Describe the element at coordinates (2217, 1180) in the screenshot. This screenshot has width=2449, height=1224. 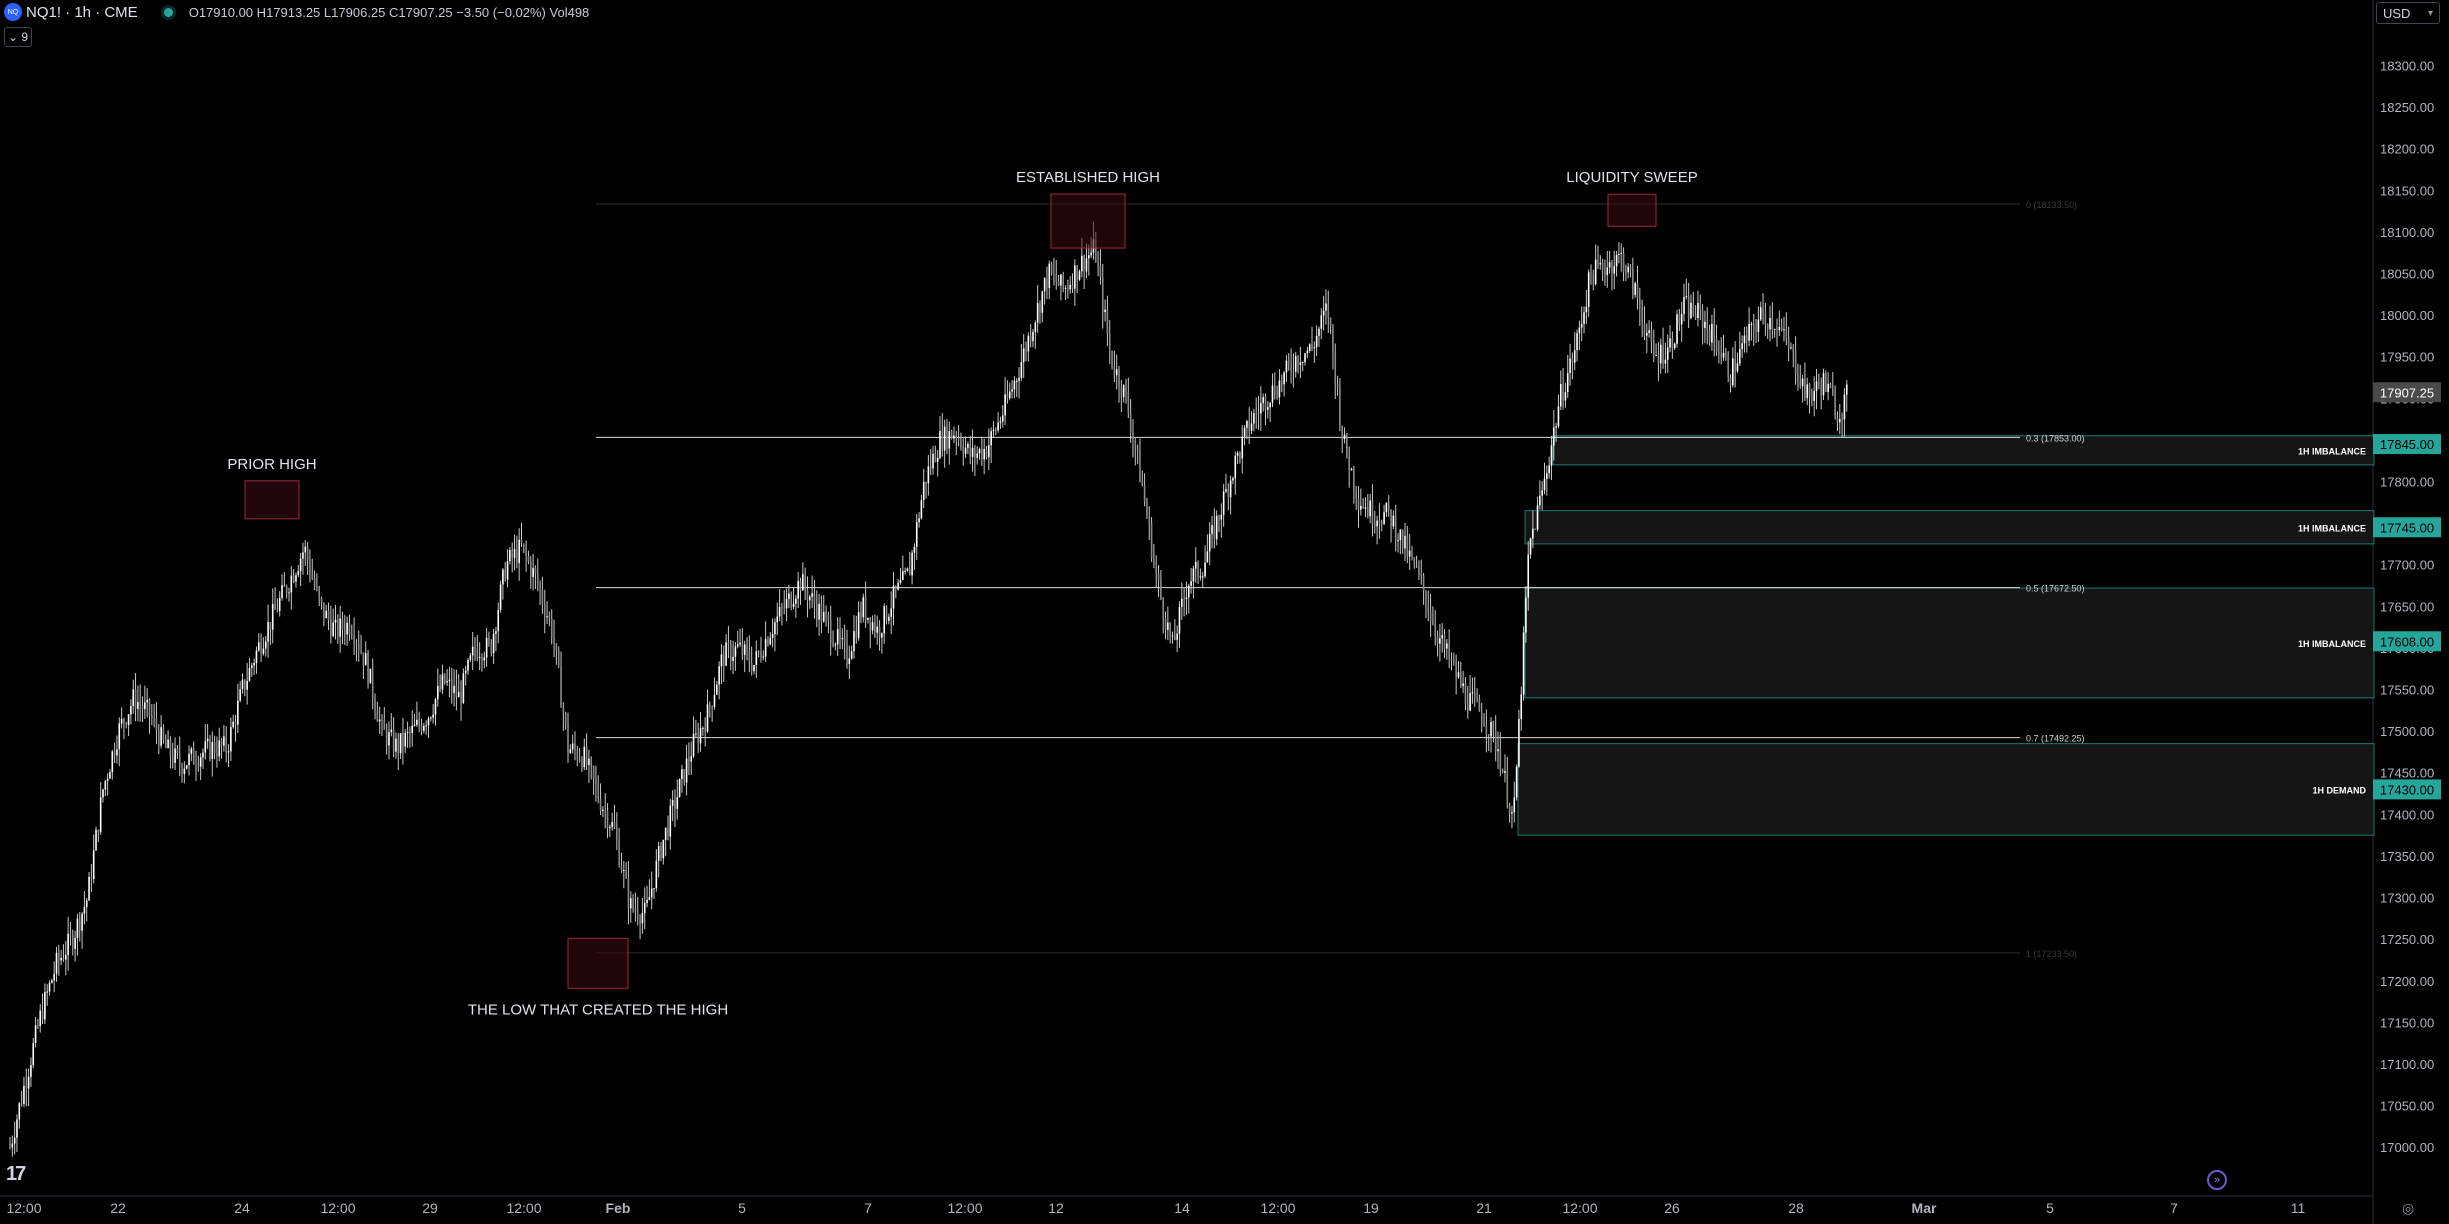
I see `scroll-to-realtime-icon: »` at that location.